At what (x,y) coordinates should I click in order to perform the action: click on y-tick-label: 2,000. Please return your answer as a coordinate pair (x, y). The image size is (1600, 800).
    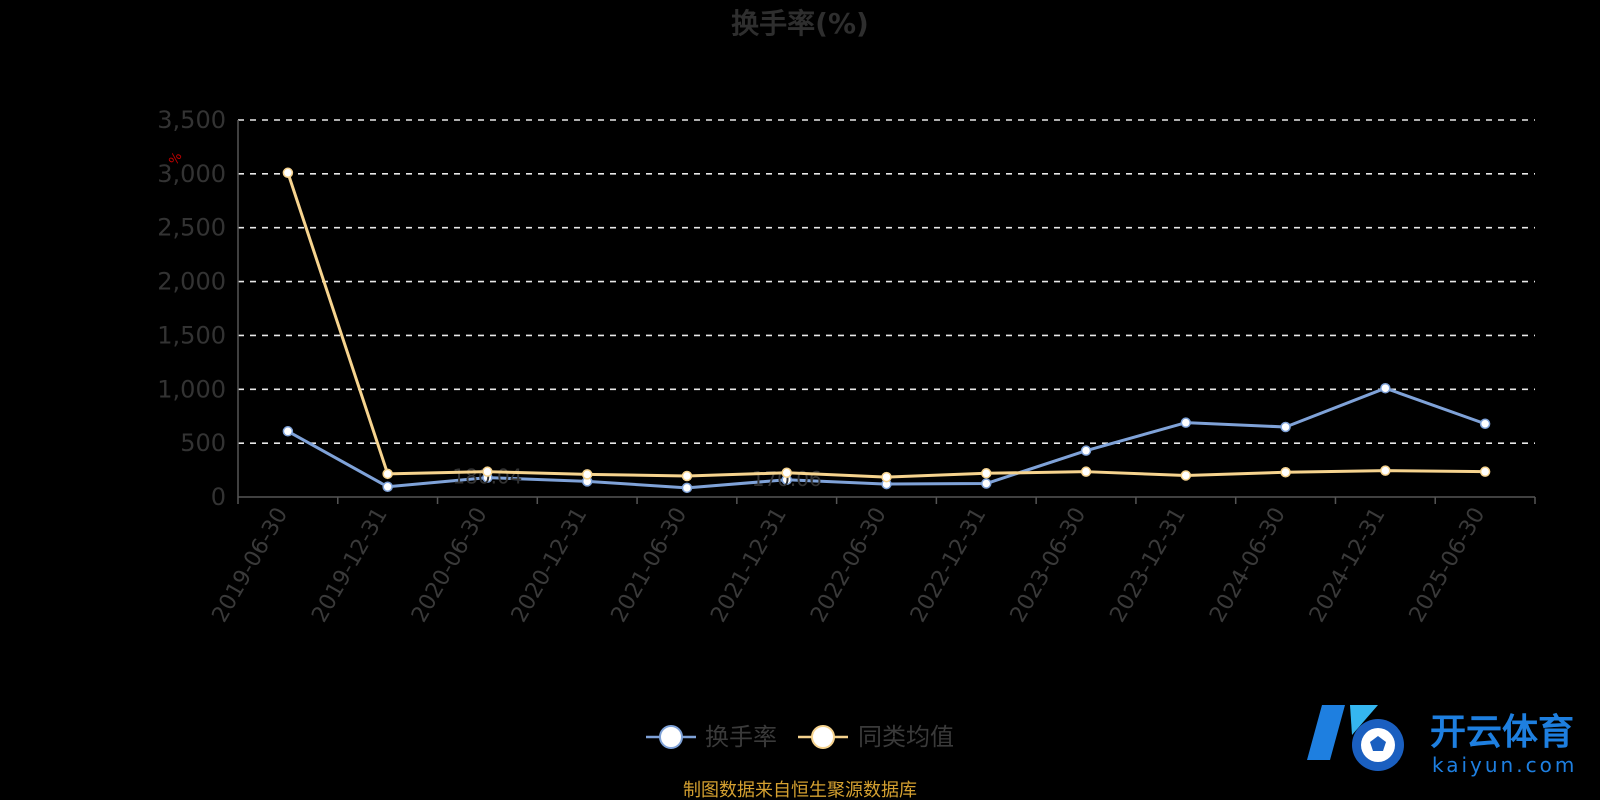
    Looking at the image, I should click on (191, 282).